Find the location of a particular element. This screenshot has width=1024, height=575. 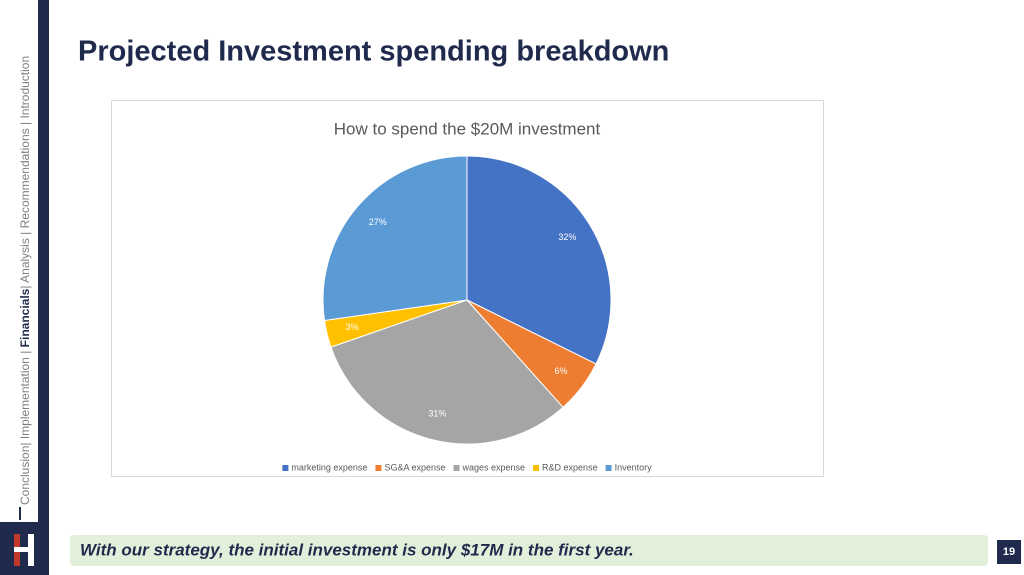

nav-item: Conclusion| is located at coordinates (25, 474).